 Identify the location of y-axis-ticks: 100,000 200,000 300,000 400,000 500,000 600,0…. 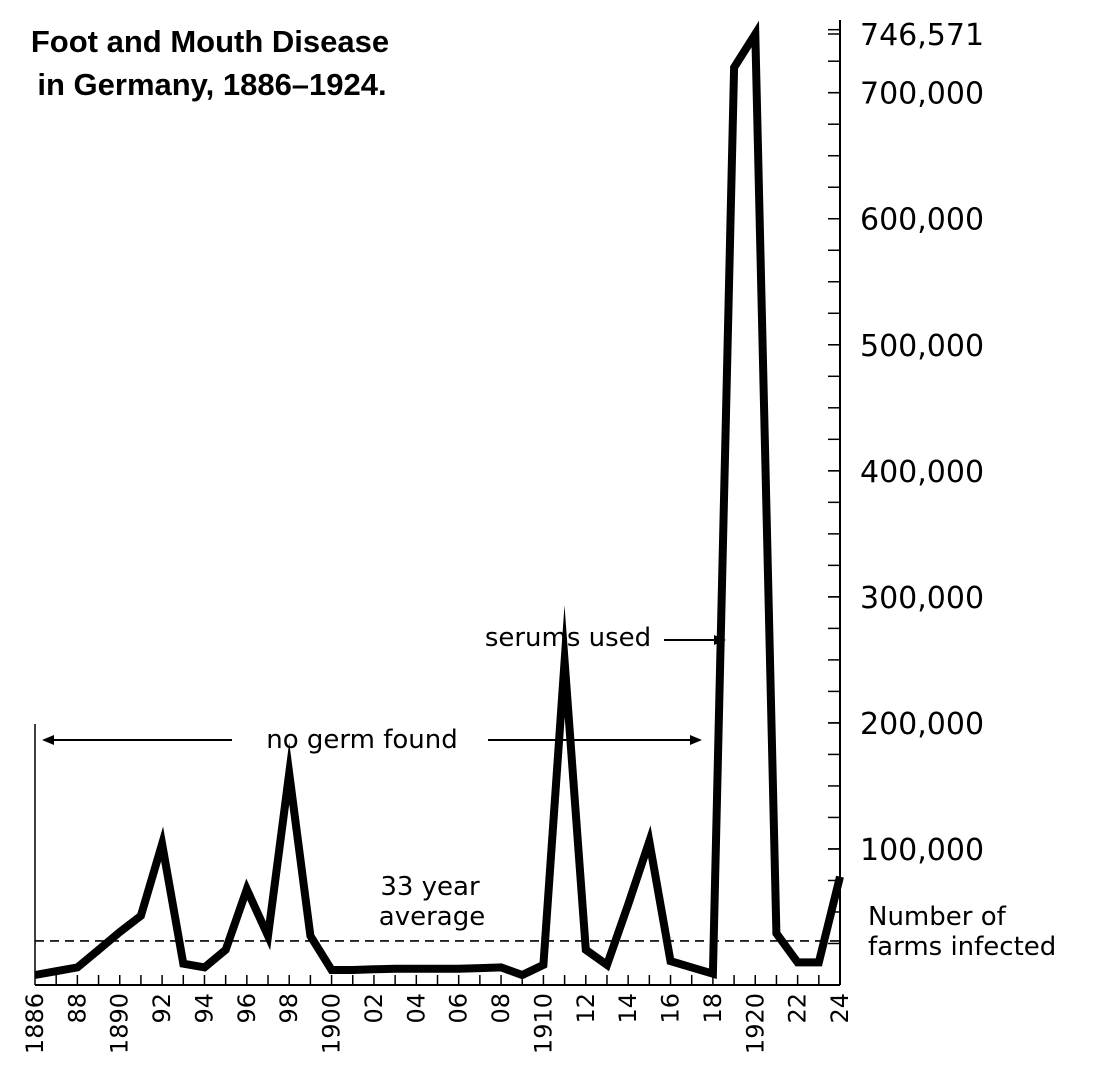
(906, 481).